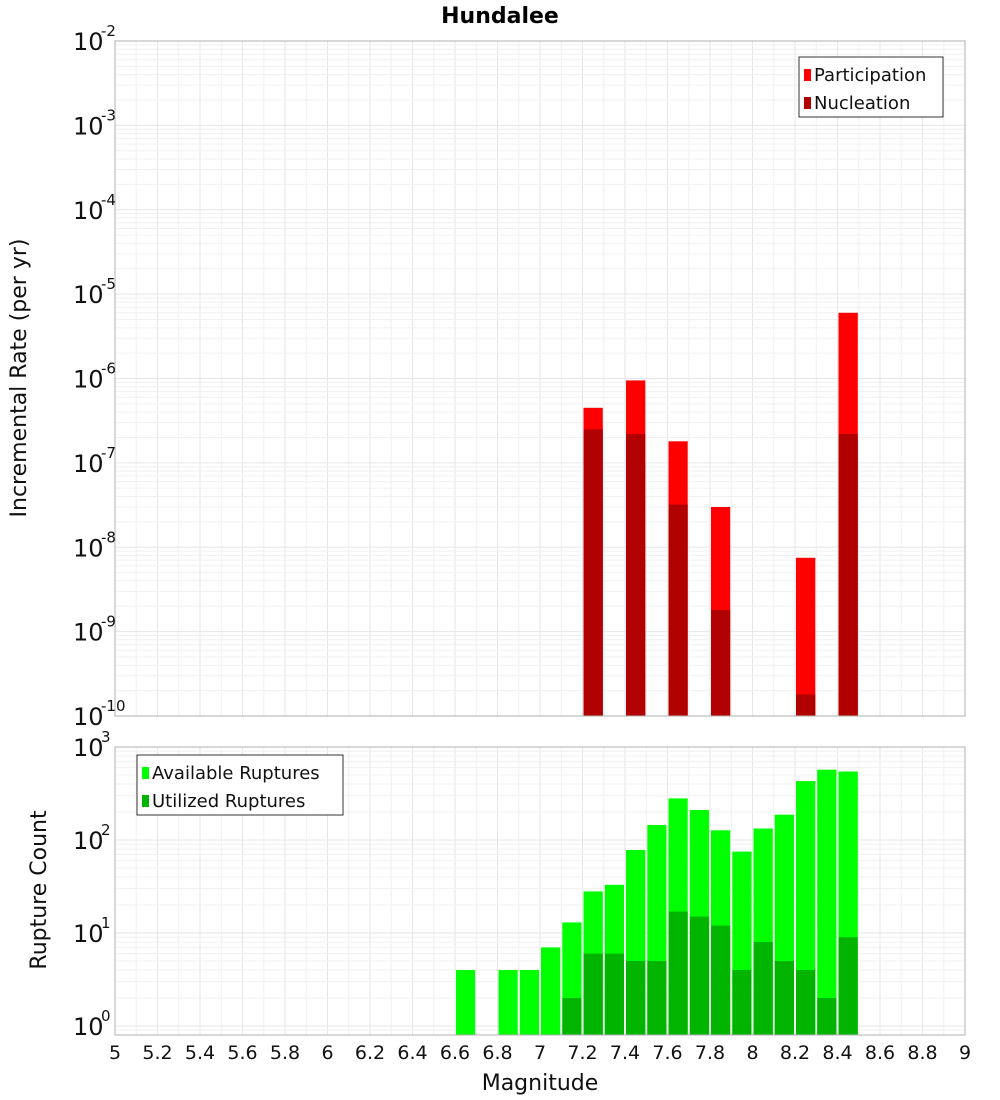  I want to click on x-tick-label: 7.6, so click(667, 1053).